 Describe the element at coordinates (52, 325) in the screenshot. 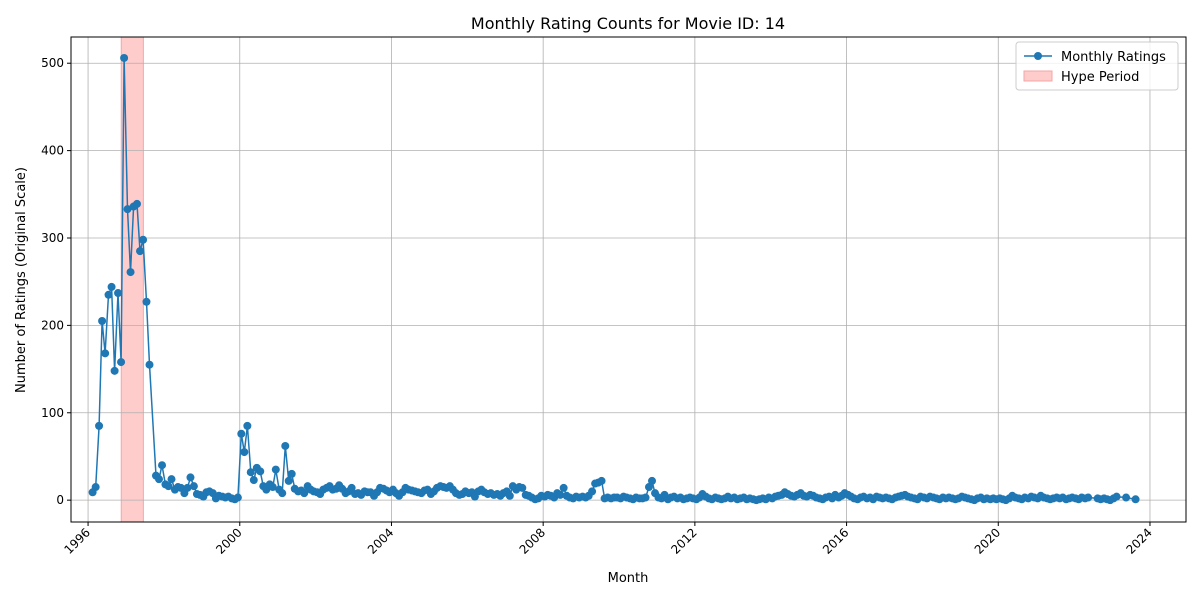

I see `y-tick-label: 200` at that location.